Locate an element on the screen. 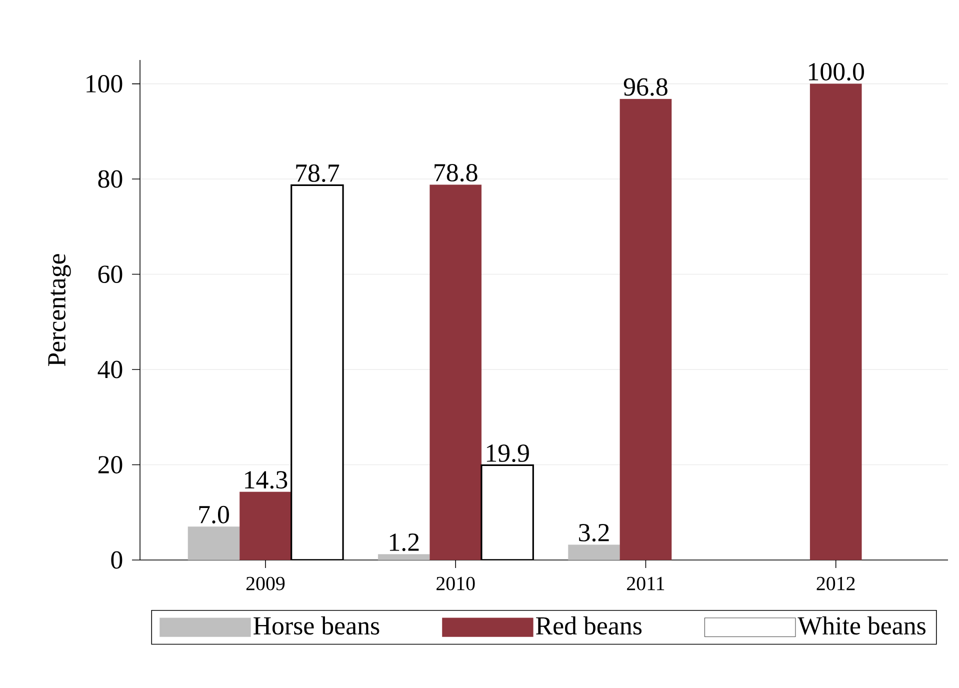 This screenshot has height=688, width=959. y-tick-label: 80 is located at coordinates (110, 179).